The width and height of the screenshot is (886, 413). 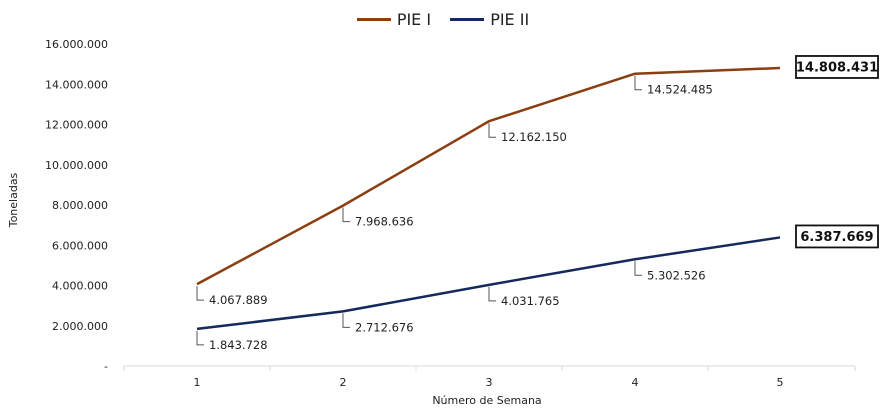 I want to click on x-tick-label: 1, so click(x=197, y=382).